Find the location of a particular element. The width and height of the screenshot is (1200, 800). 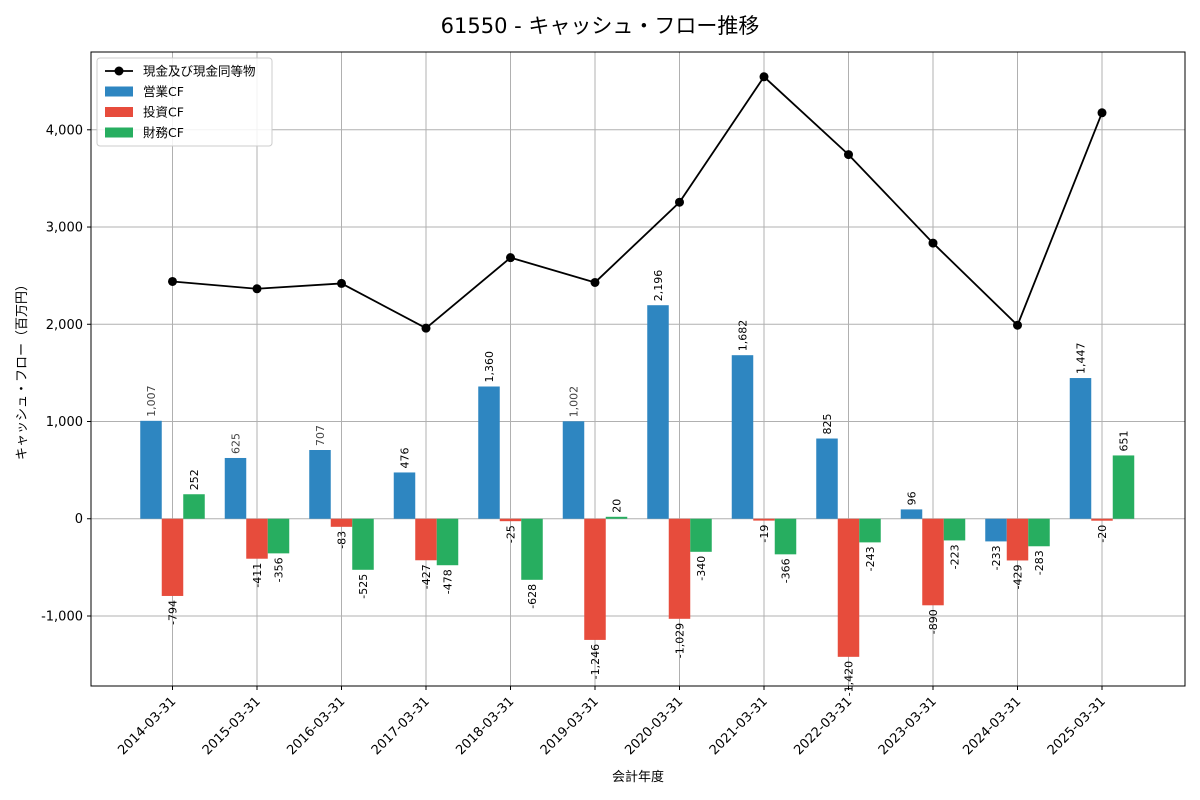

x-tick-label: 2019-03-31 is located at coordinates (570, 726).